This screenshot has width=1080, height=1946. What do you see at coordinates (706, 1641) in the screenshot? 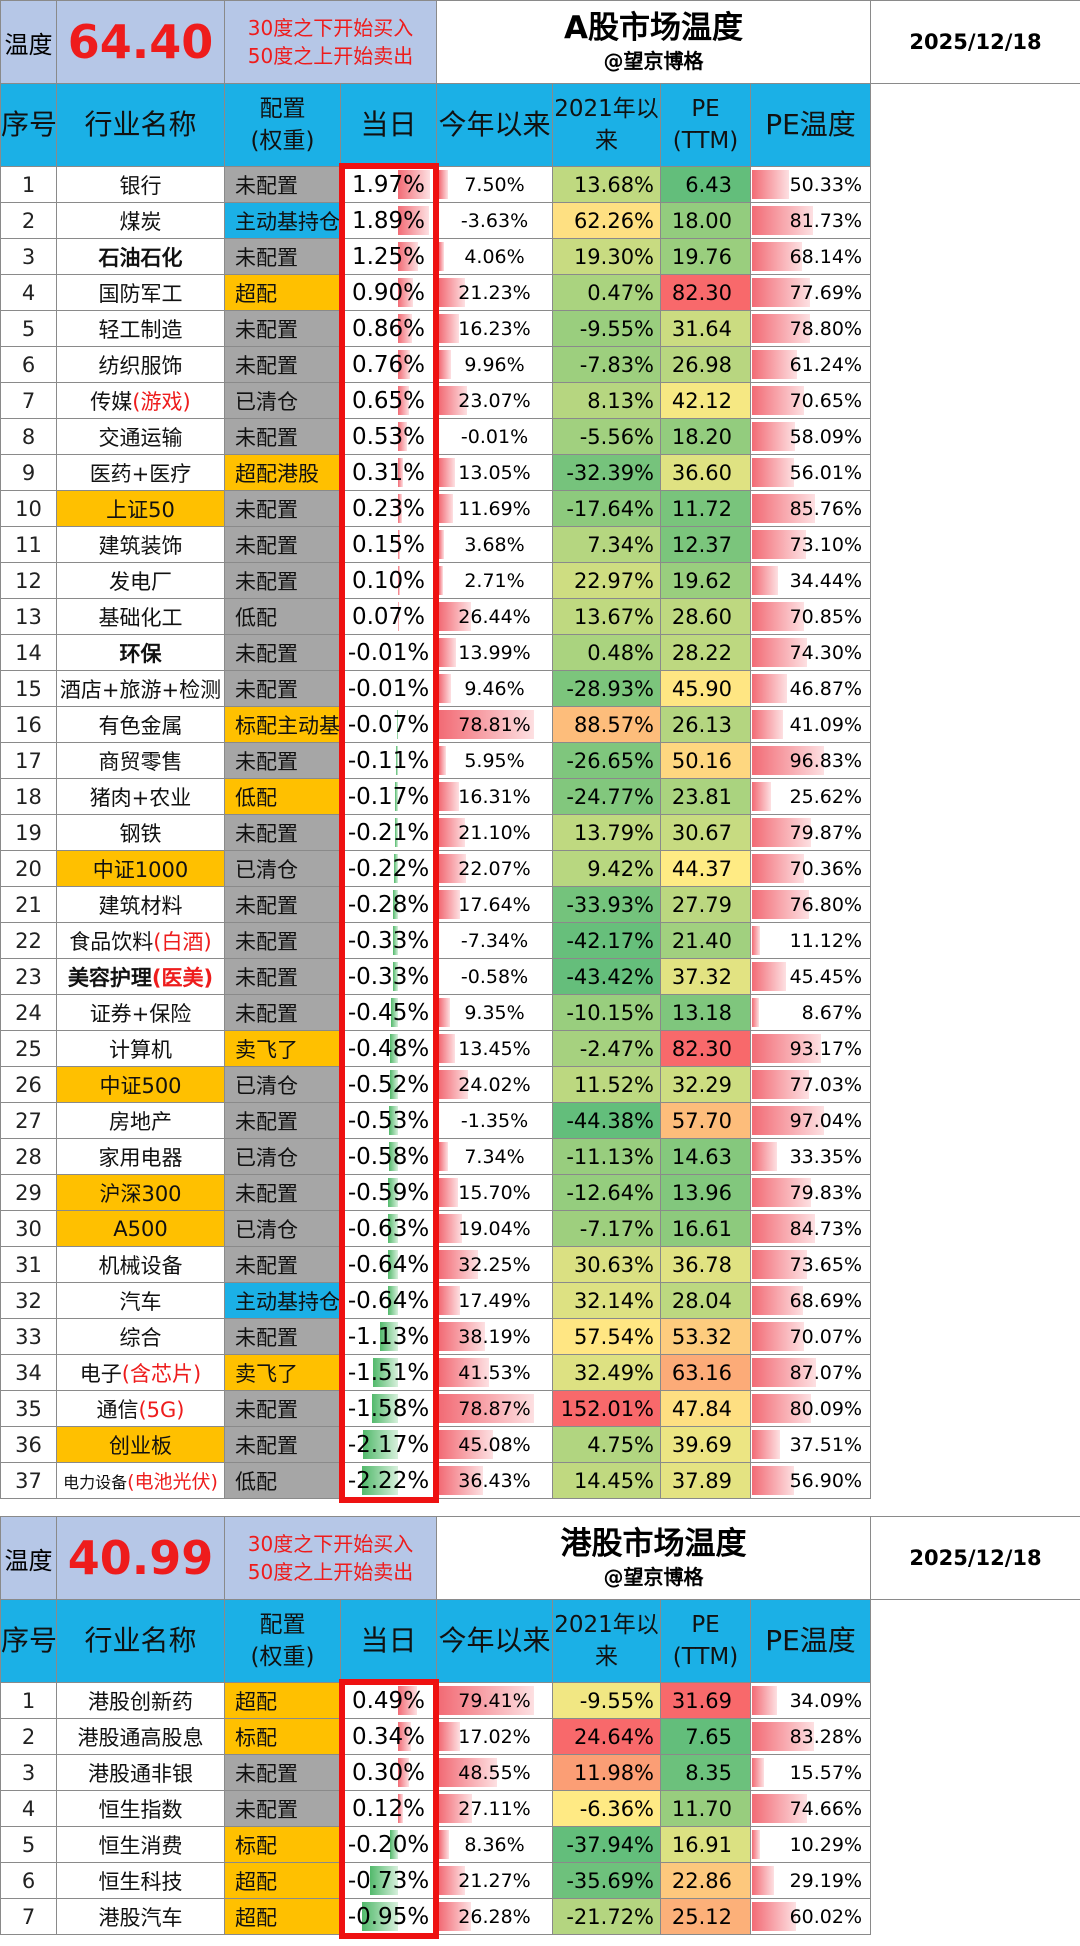
I see `col-header-pe: PE (TTM)` at bounding box center [706, 1641].